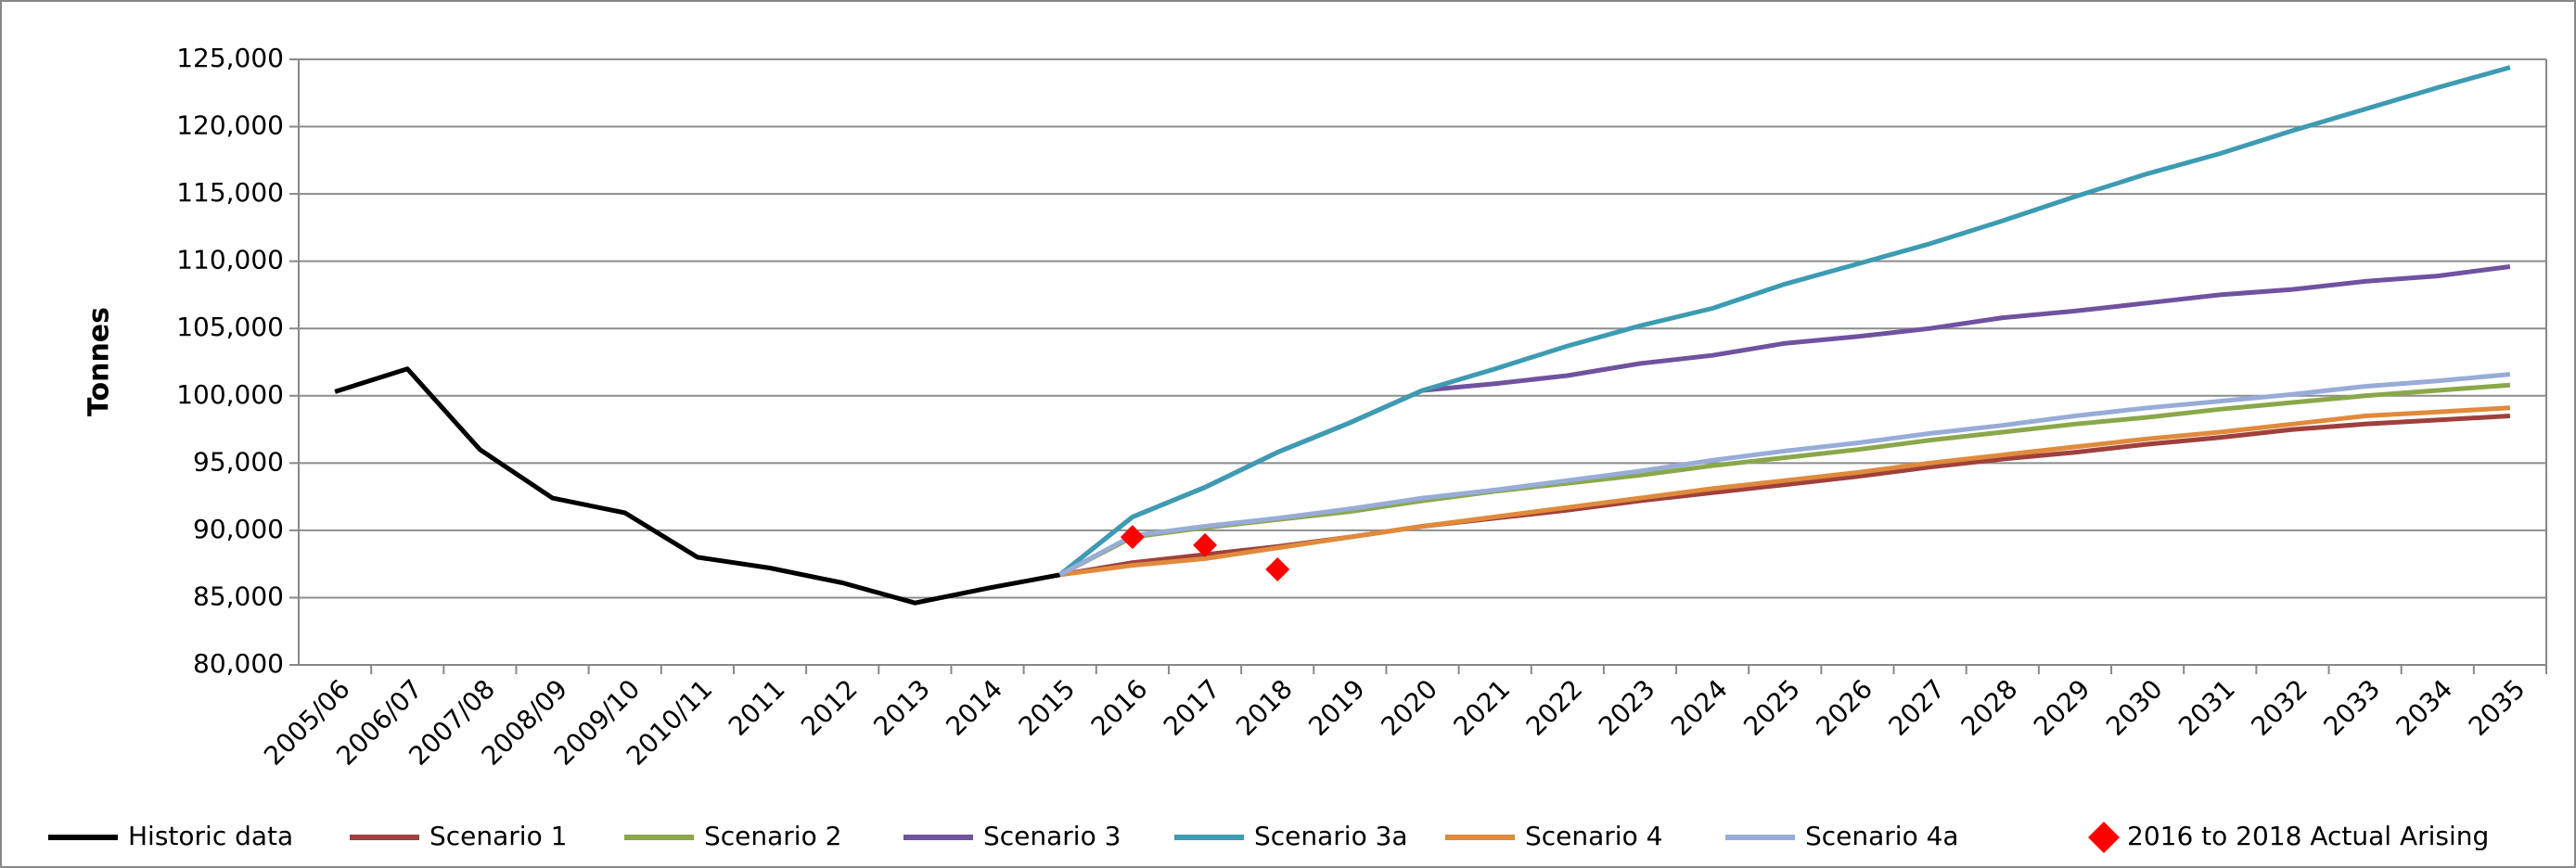 The width and height of the screenshot is (2576, 868). I want to click on legend-label: Scenario 2, so click(772, 836).